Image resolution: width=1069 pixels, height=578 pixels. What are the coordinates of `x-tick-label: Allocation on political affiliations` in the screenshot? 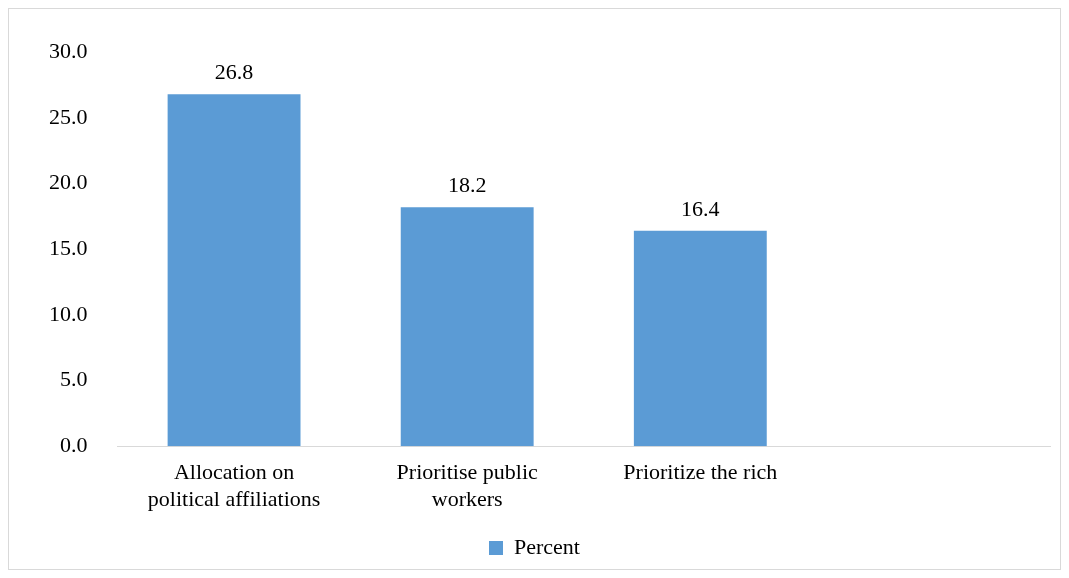 It's located at (234, 485).